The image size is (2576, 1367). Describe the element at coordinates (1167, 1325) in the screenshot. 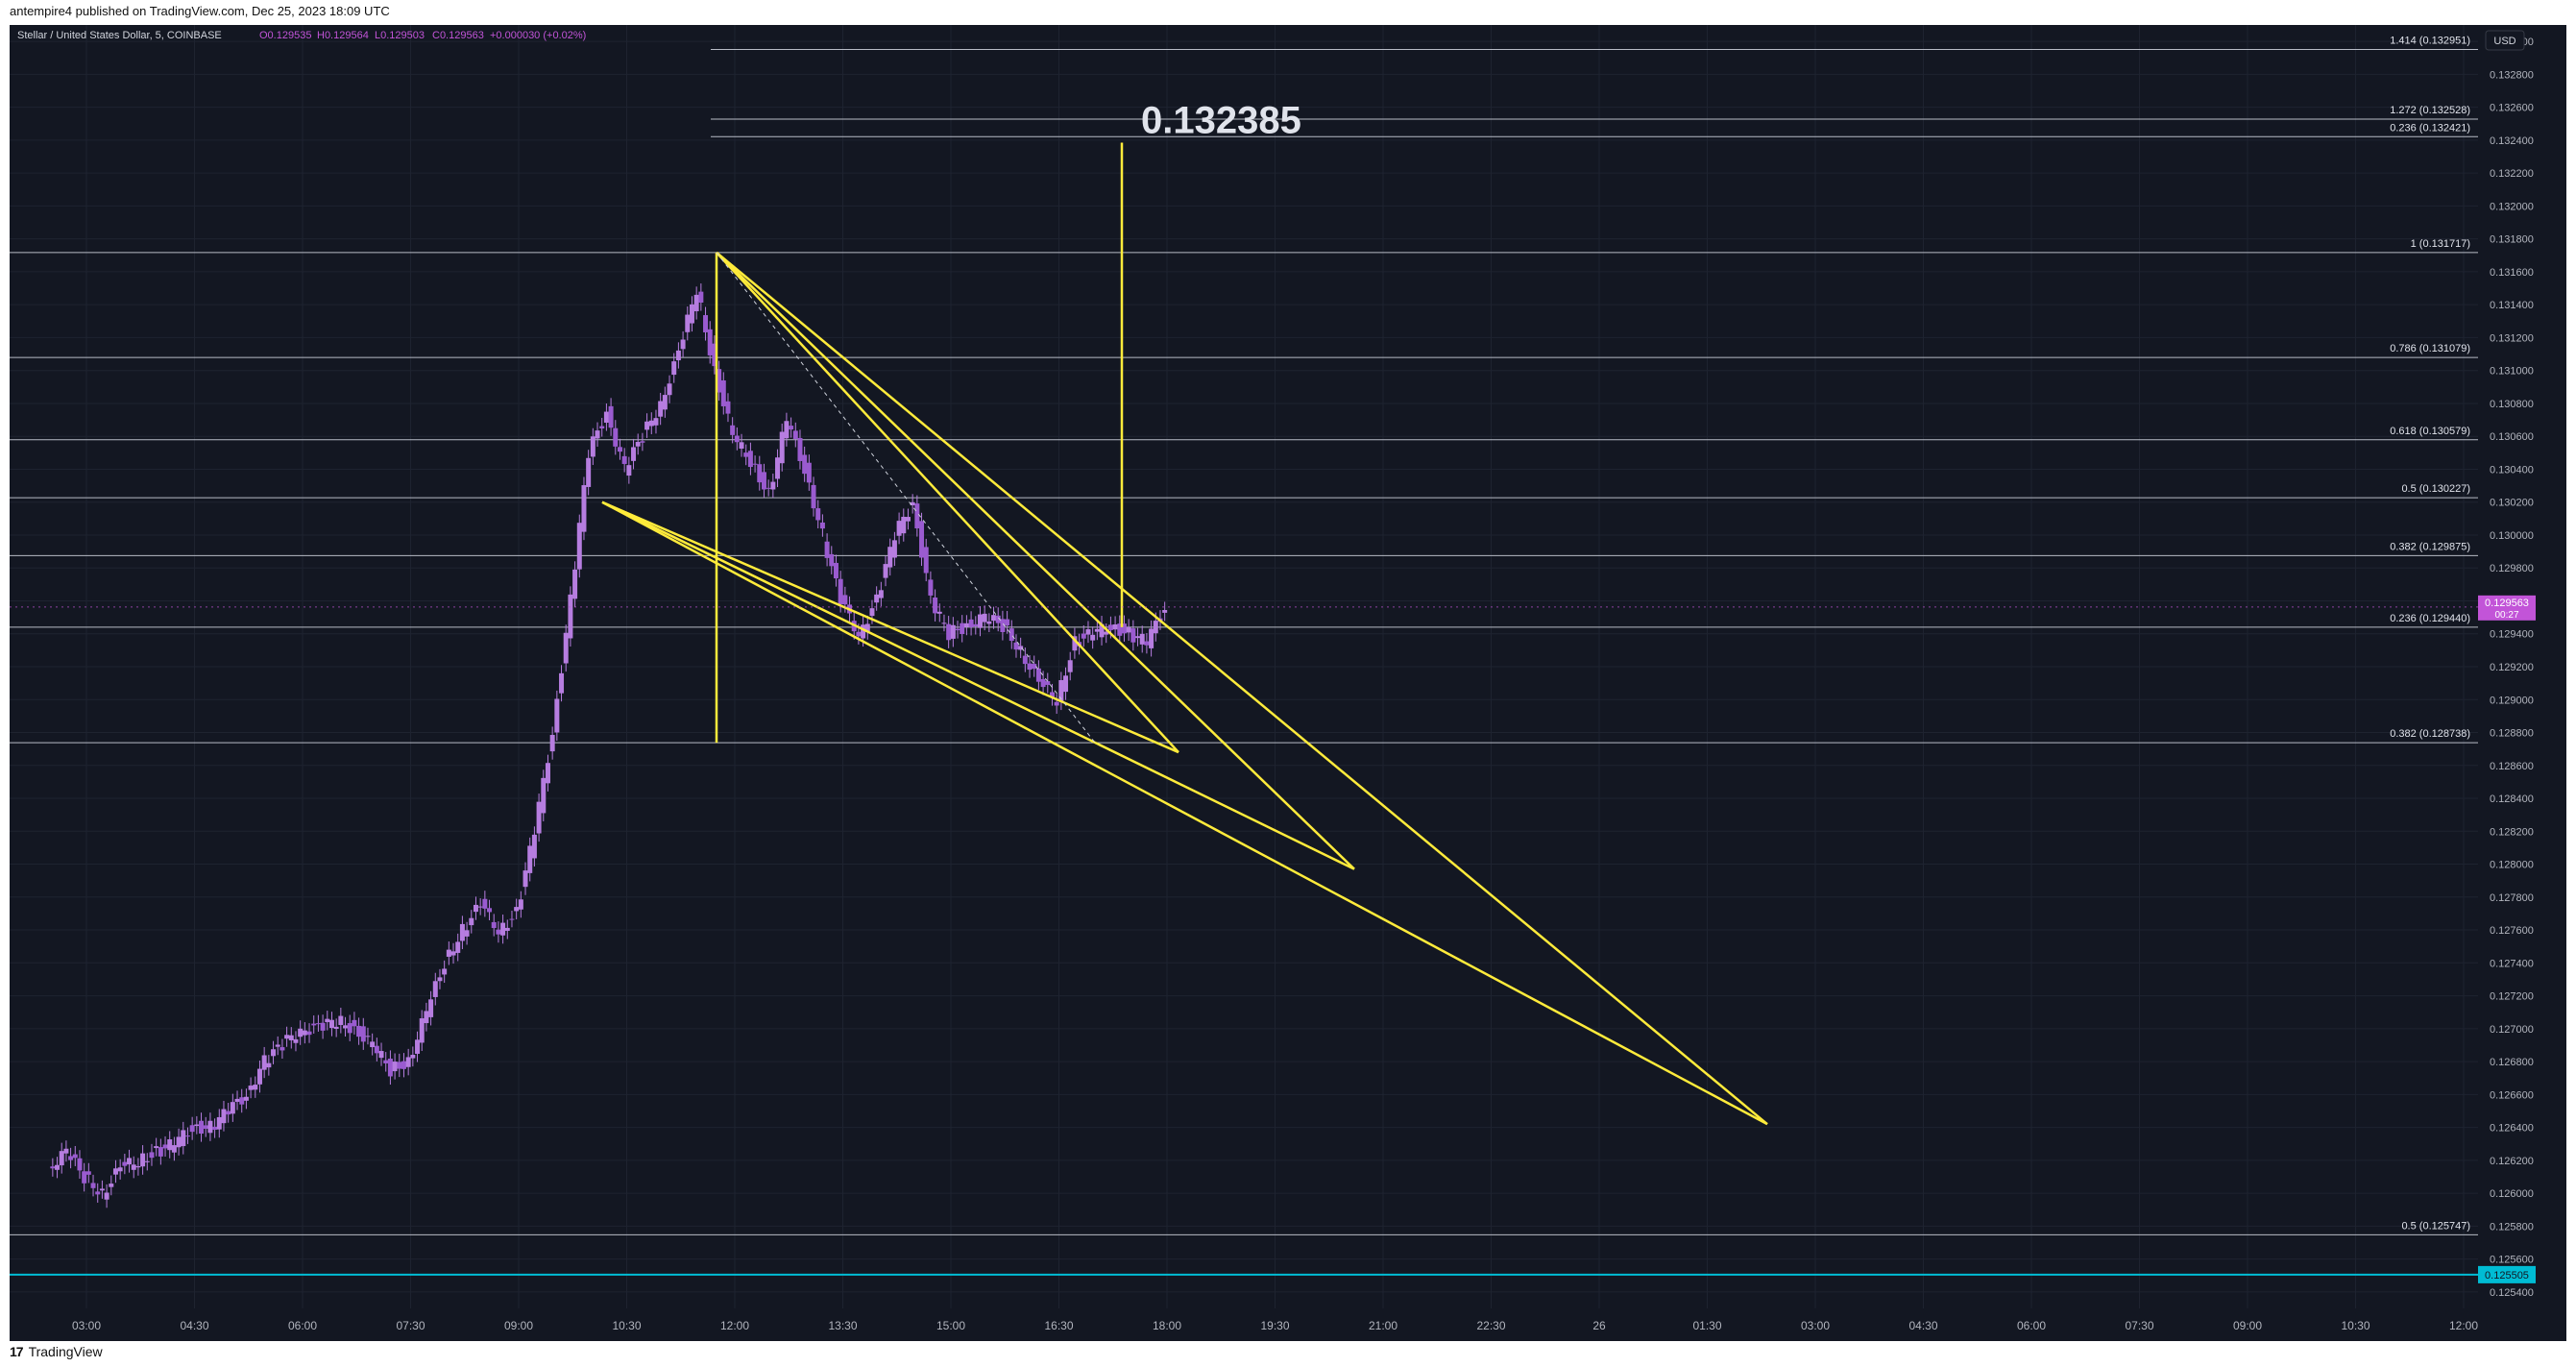

I see `time-axis-tick: 18:00` at that location.